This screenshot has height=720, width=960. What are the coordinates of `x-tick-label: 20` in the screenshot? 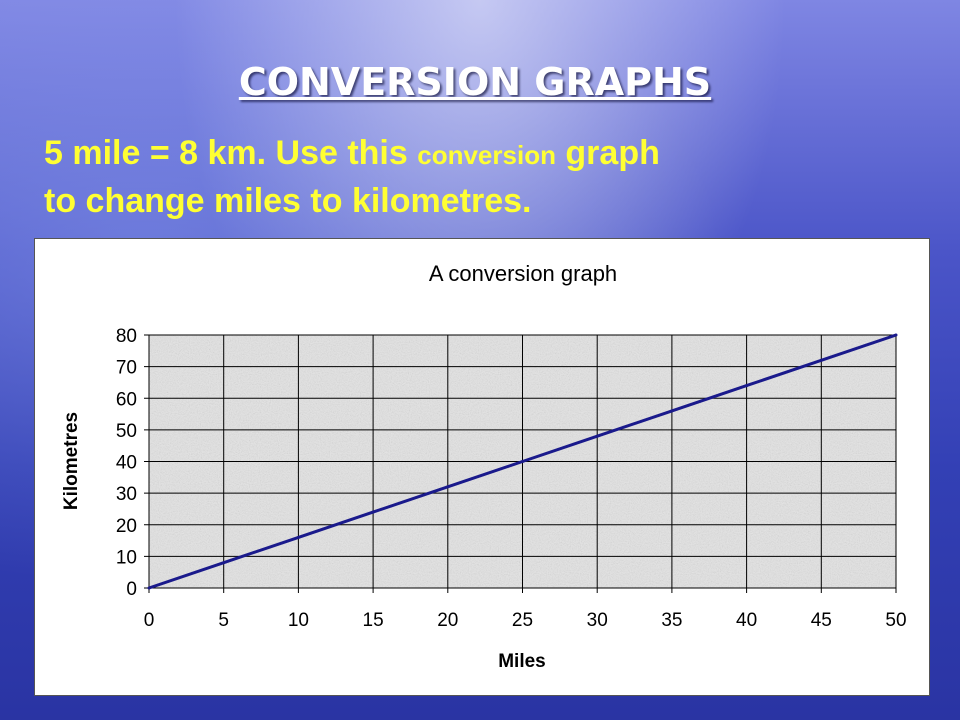 It's located at (447, 620).